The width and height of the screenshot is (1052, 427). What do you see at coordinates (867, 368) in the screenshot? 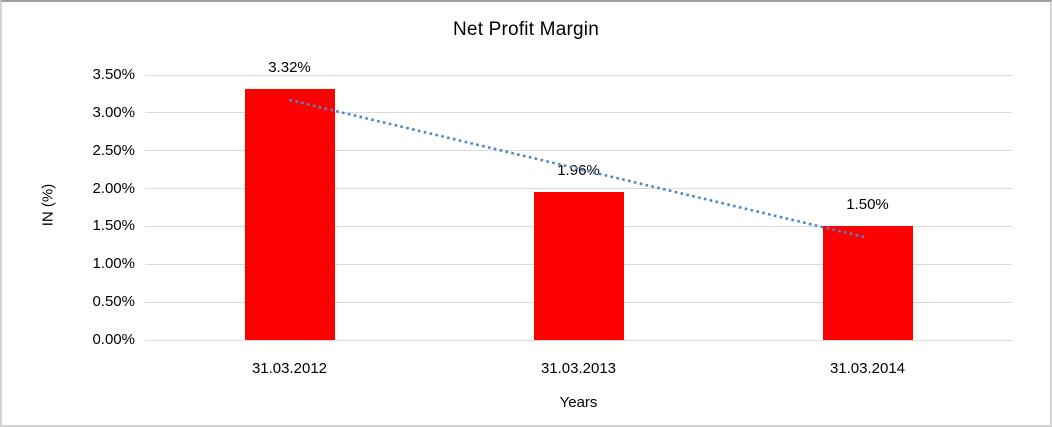
I see `x-tick-label: 31.03.2014` at bounding box center [867, 368].